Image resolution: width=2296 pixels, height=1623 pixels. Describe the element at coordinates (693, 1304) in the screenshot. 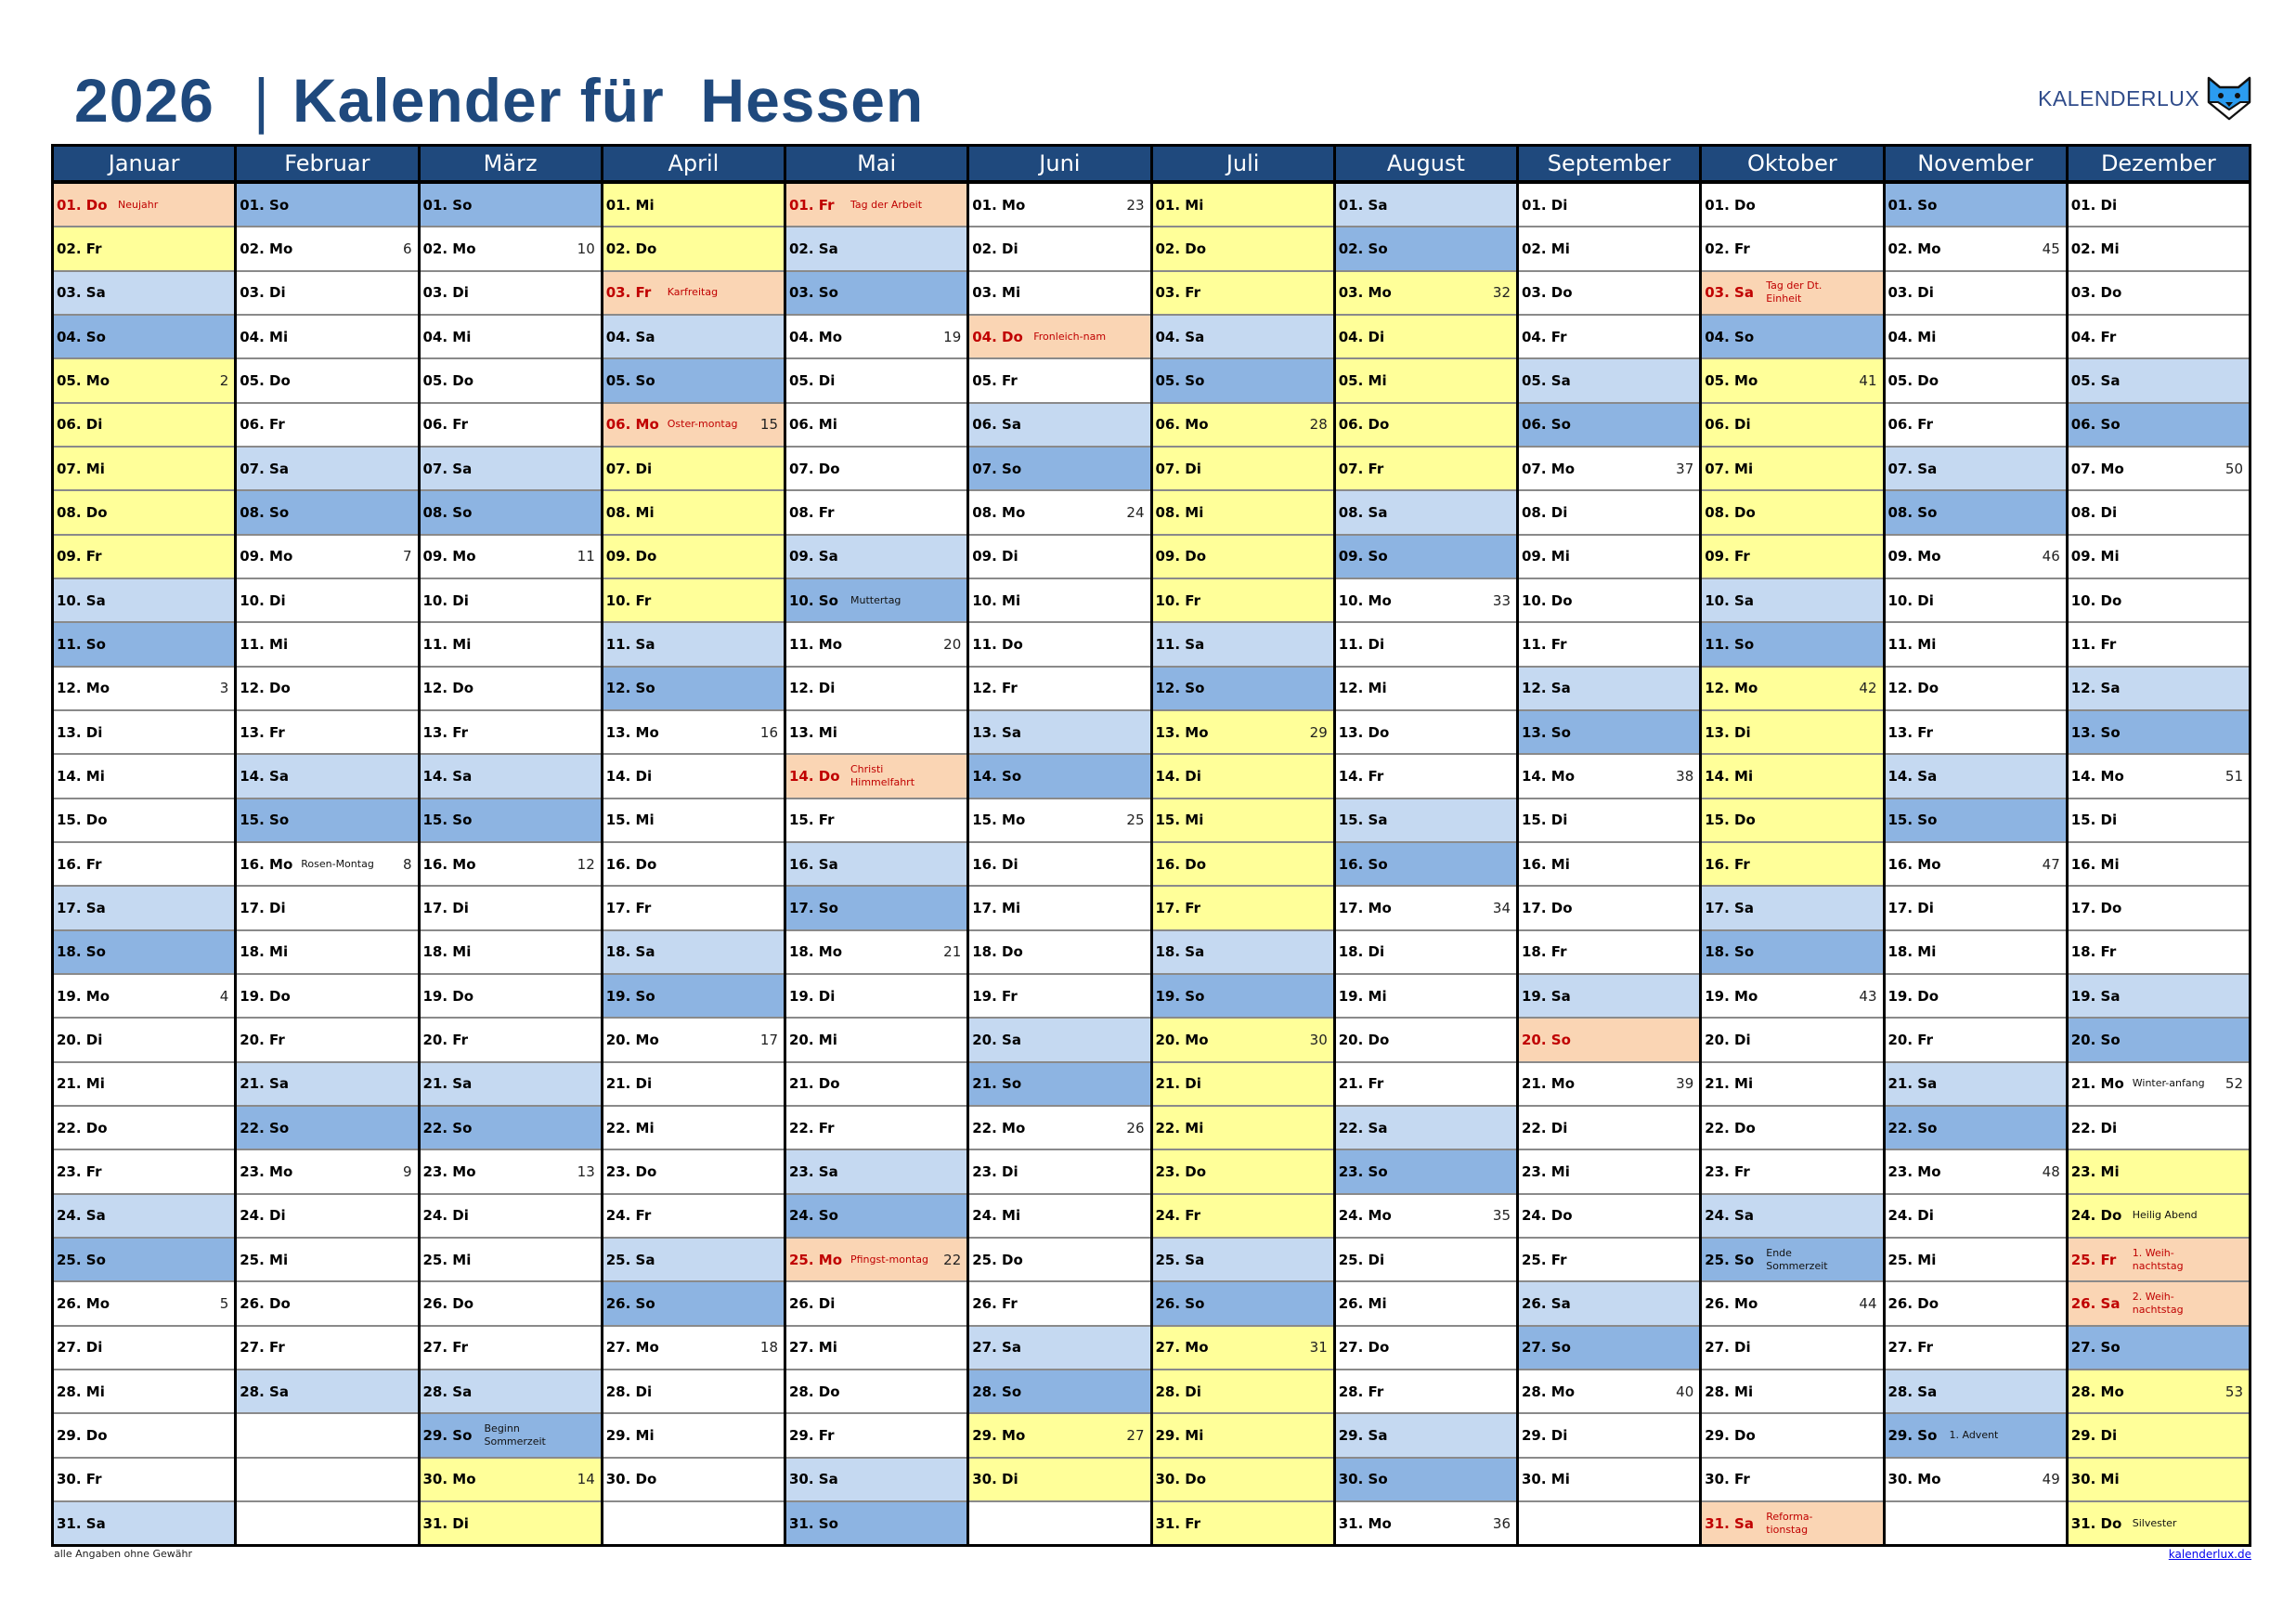

I see `day-cell: 26. So` at that location.